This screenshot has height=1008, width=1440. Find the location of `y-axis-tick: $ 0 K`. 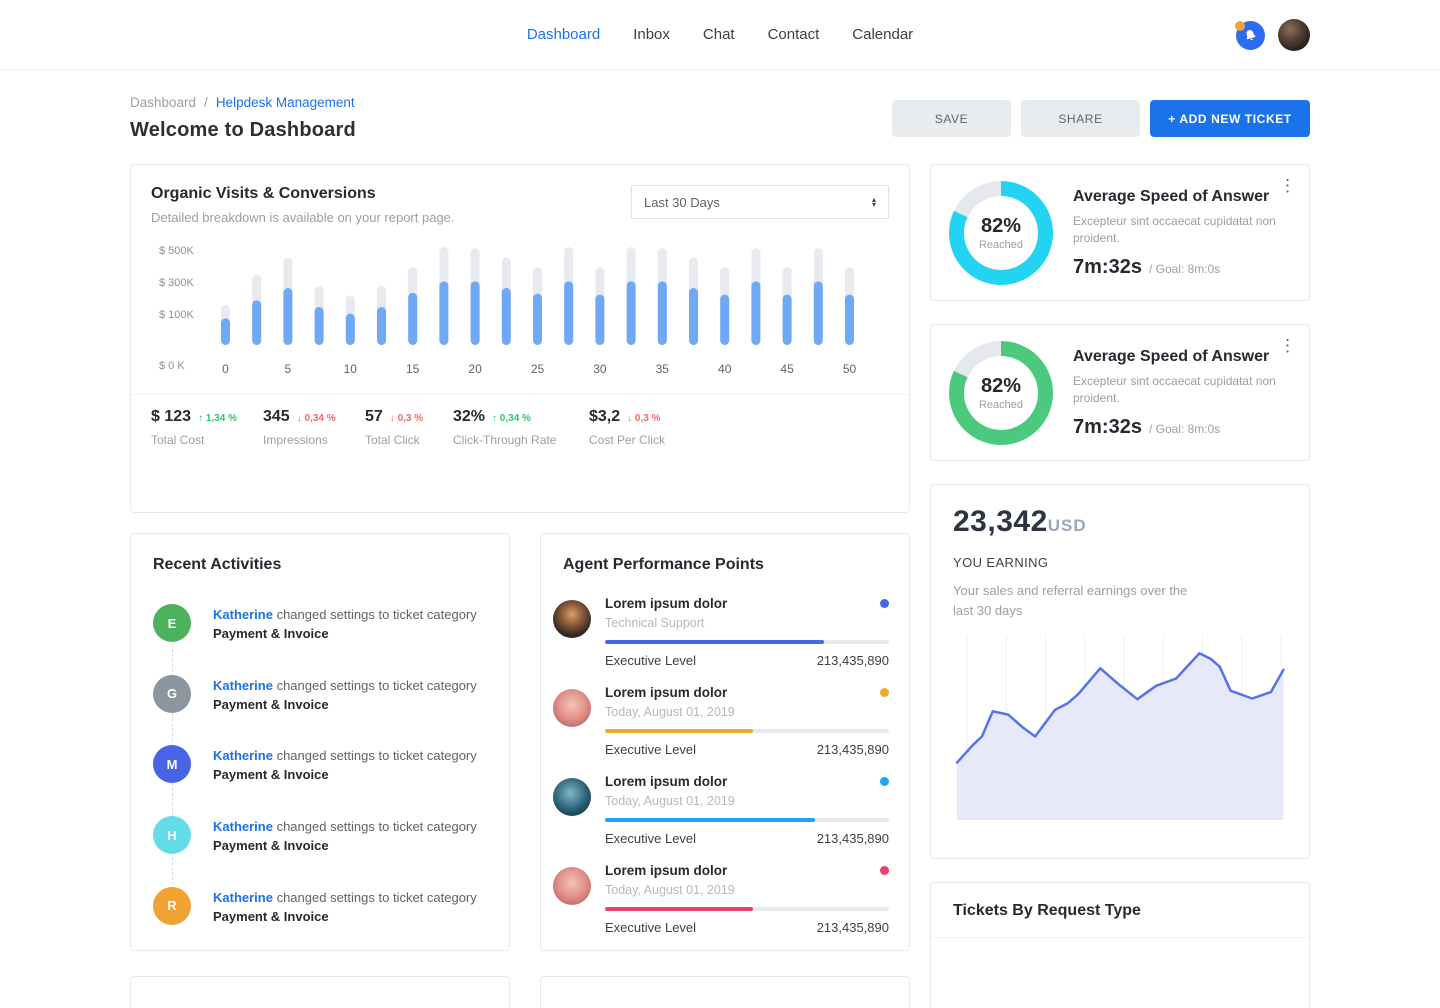

y-axis-tick: $ 0 K is located at coordinates (172, 366).